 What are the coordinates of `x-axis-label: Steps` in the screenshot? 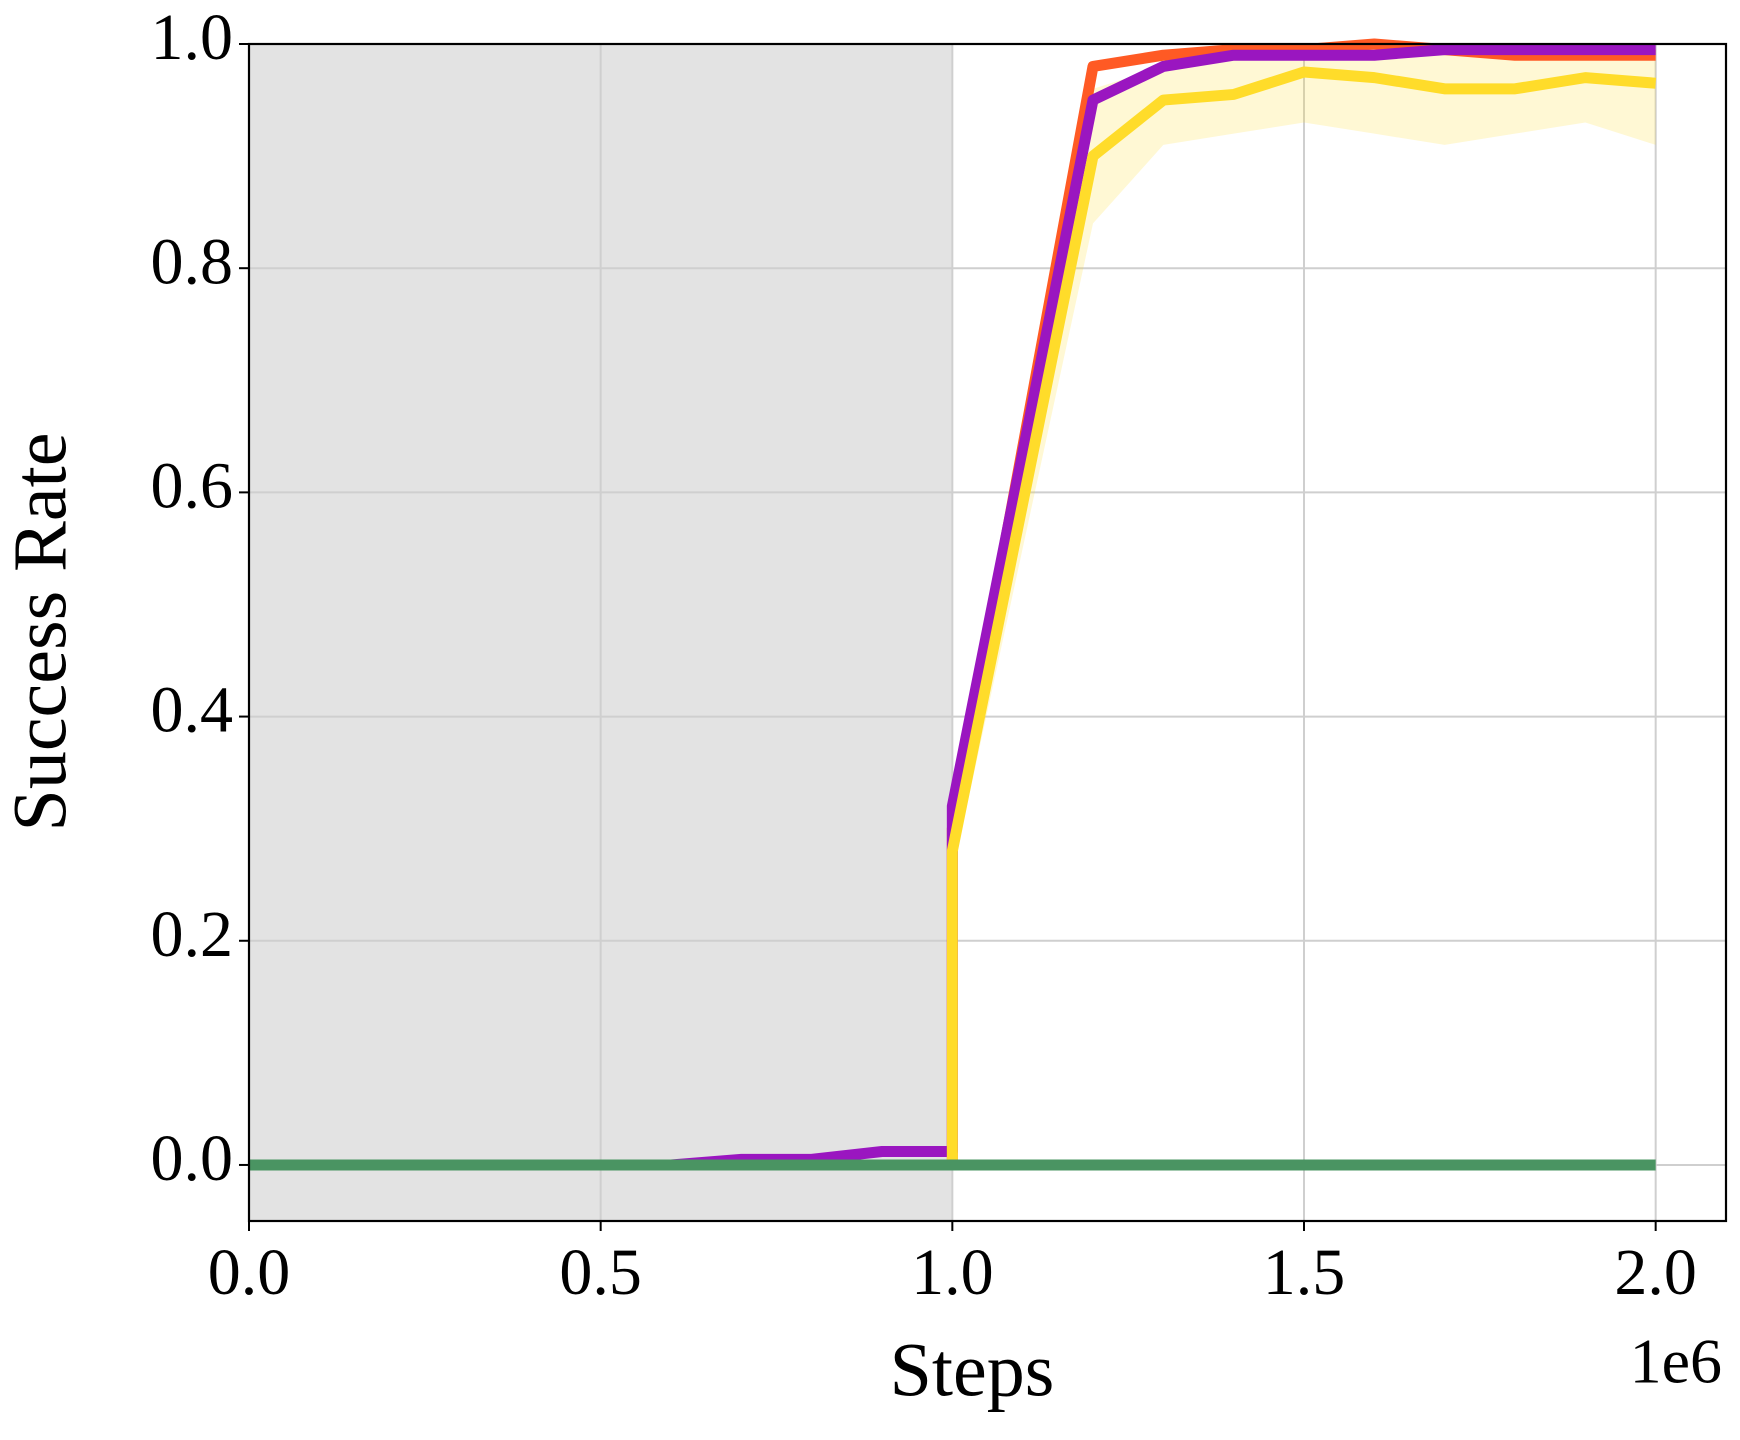 It's located at (972, 1370).